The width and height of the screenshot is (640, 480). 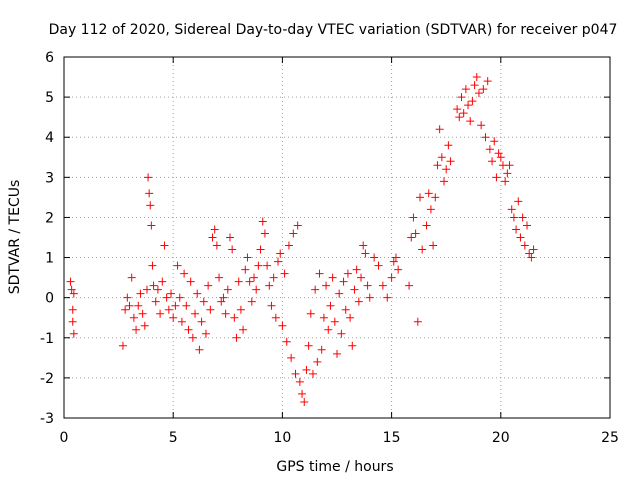 What do you see at coordinates (501, 438) in the screenshot?
I see `x-tick-label: 20` at bounding box center [501, 438].